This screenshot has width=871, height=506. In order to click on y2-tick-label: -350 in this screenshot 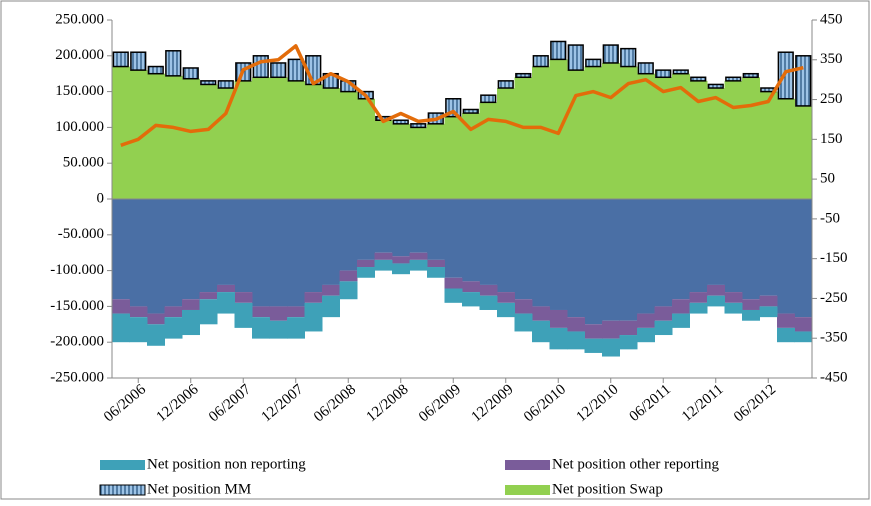, I will do `click(834, 338)`.